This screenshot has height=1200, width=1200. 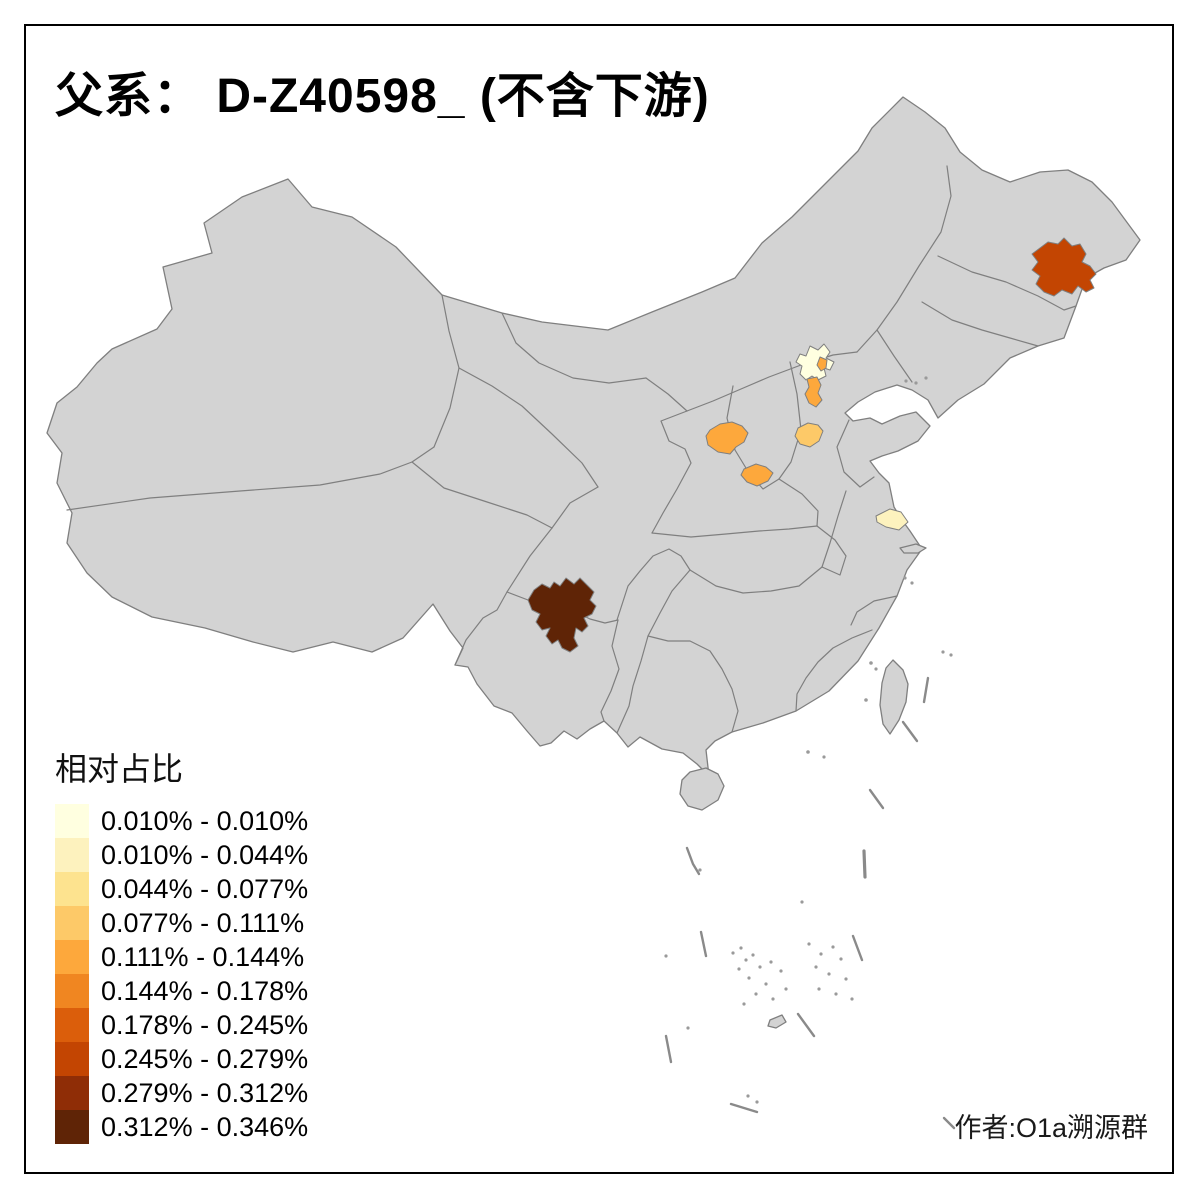 I want to click on region-langfang-north-exclave, so click(x=822, y=364).